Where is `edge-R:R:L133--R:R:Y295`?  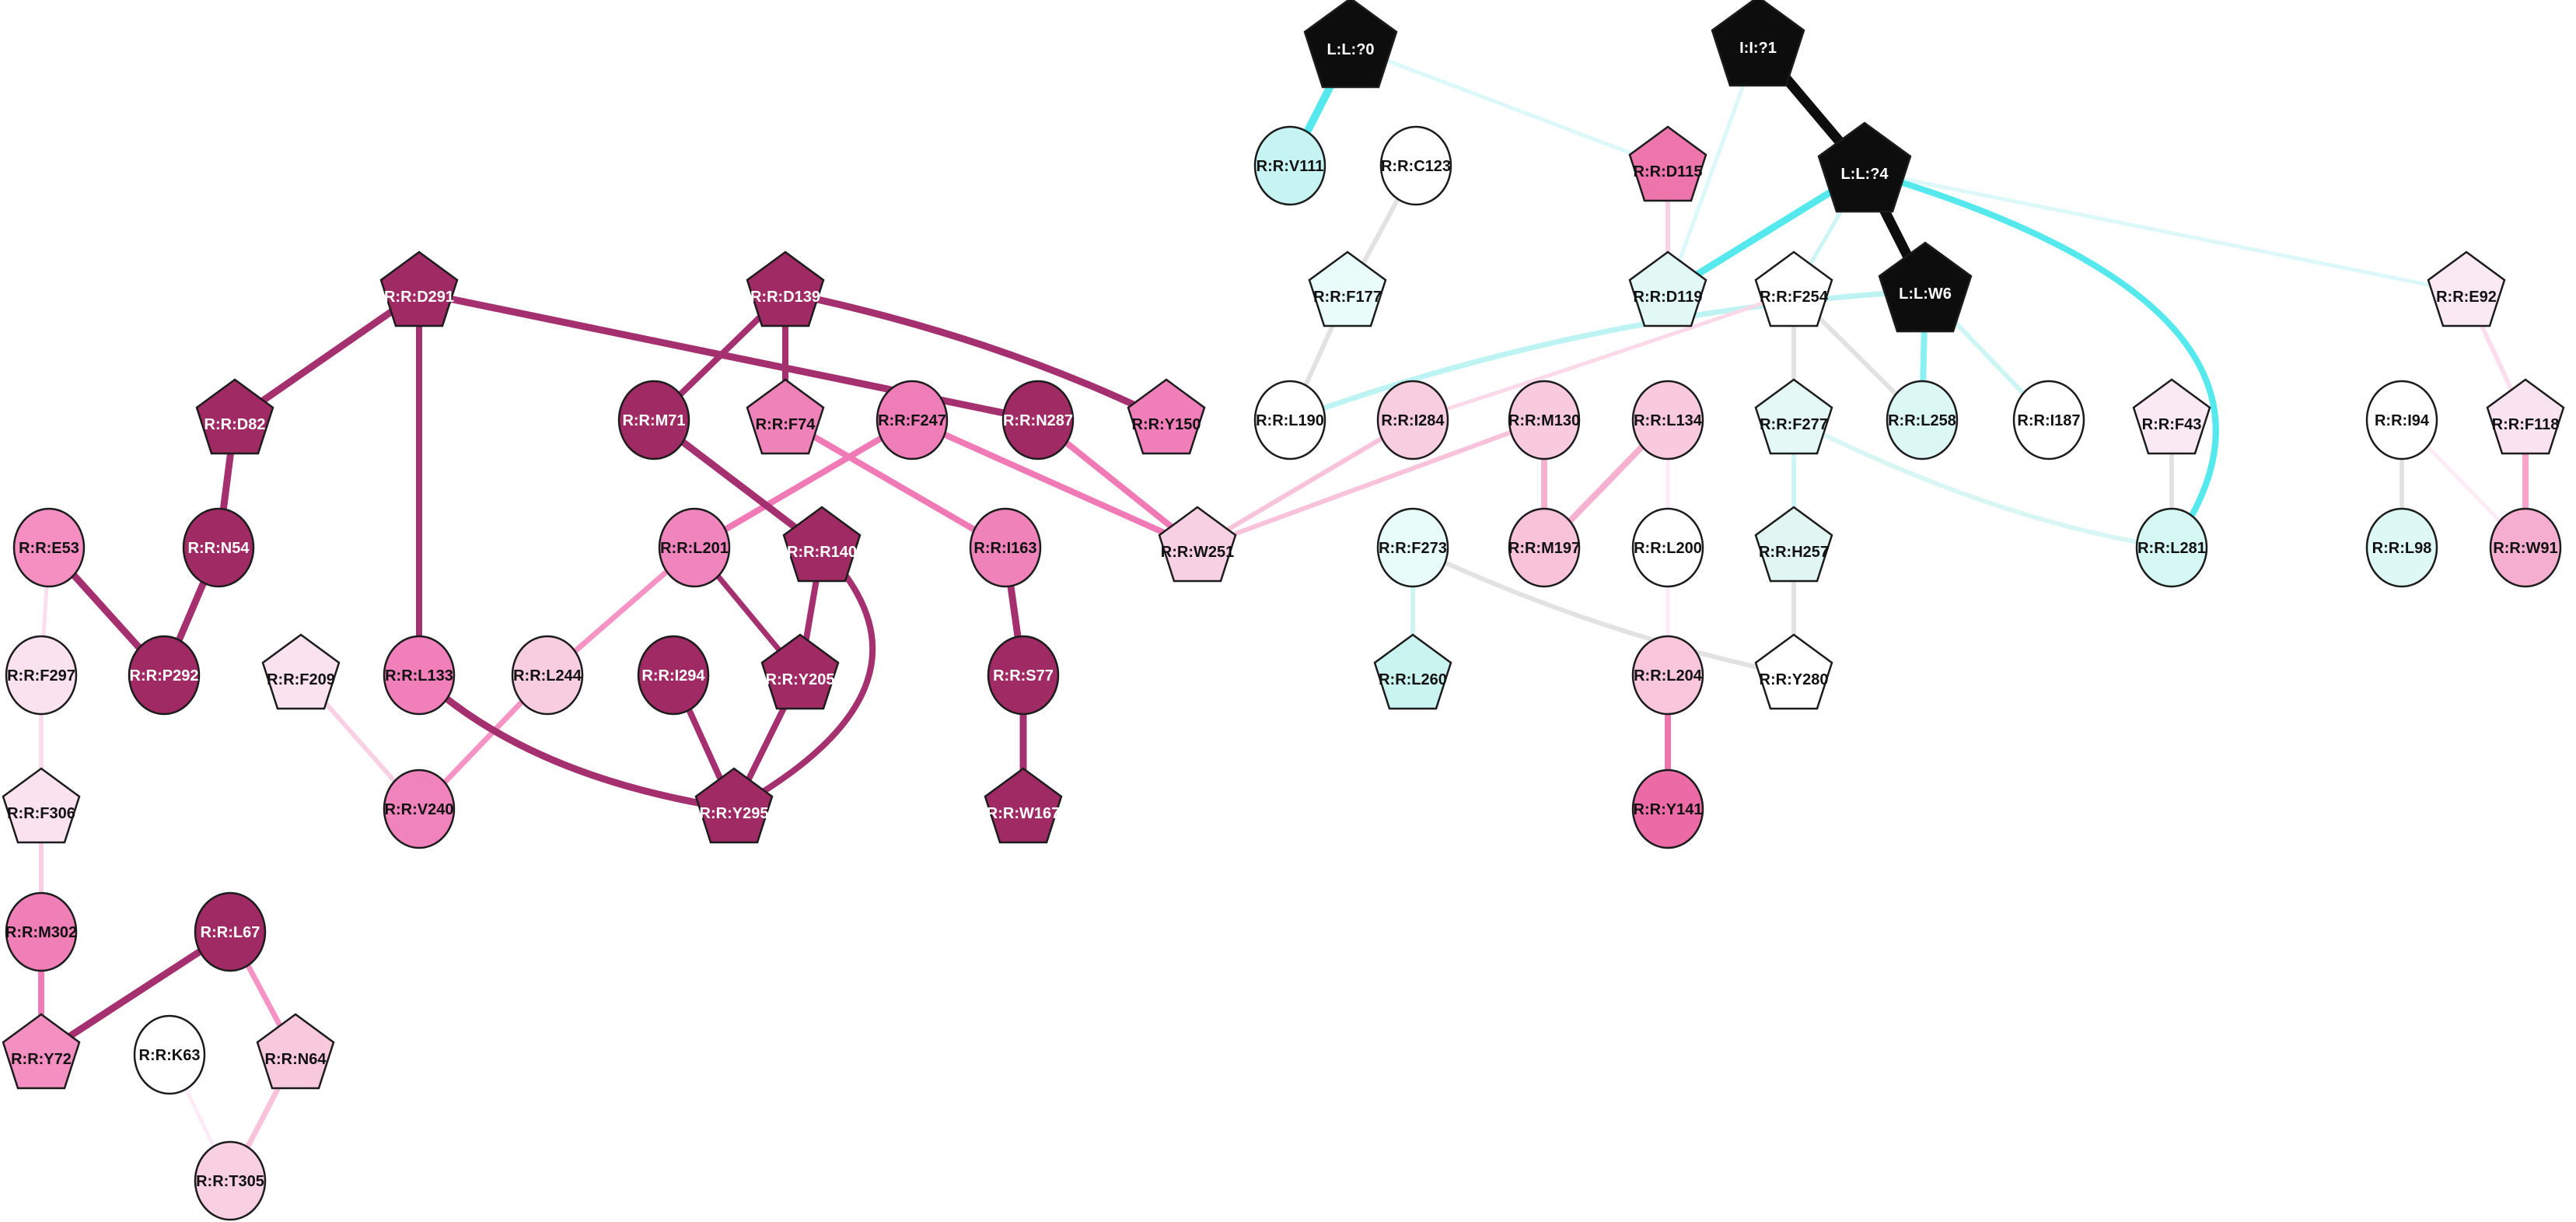
edge-R:R:L133--R:R:Y295 is located at coordinates (576, 742).